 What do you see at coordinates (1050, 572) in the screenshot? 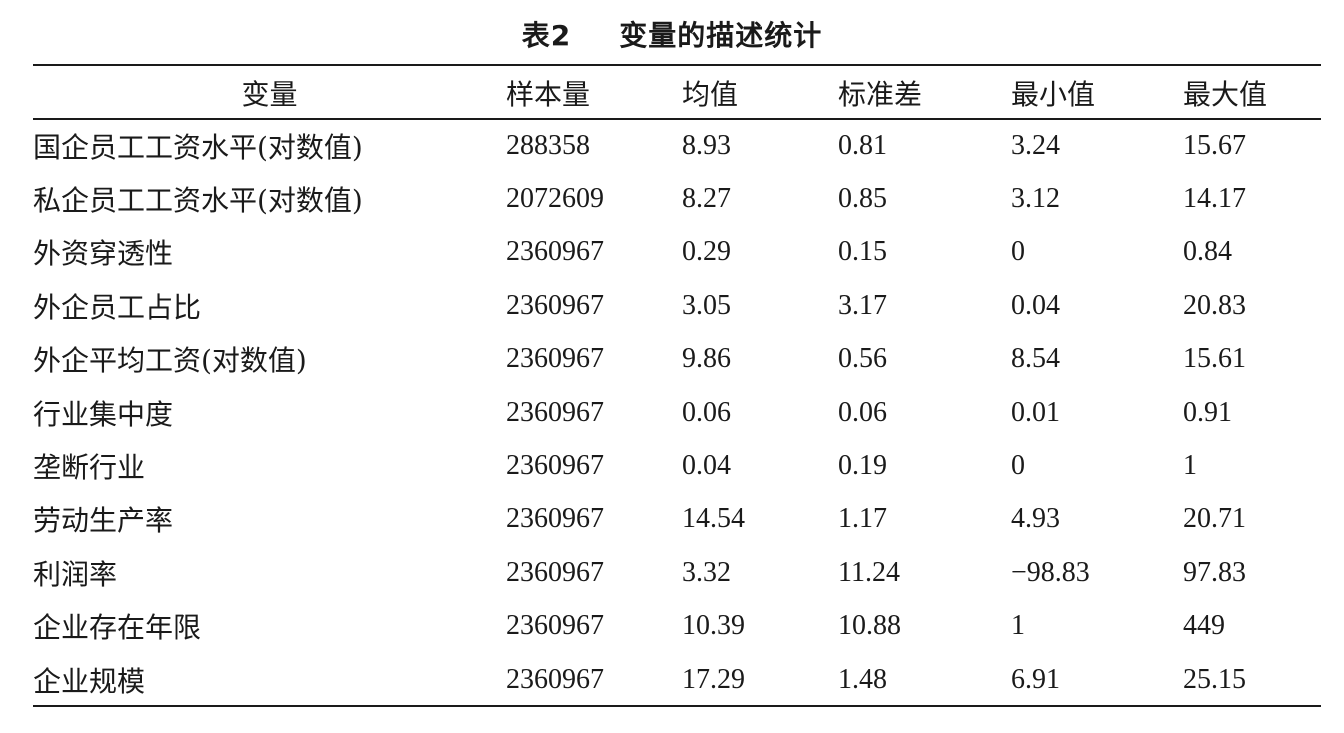
I see `min-cell: −98.83` at bounding box center [1050, 572].